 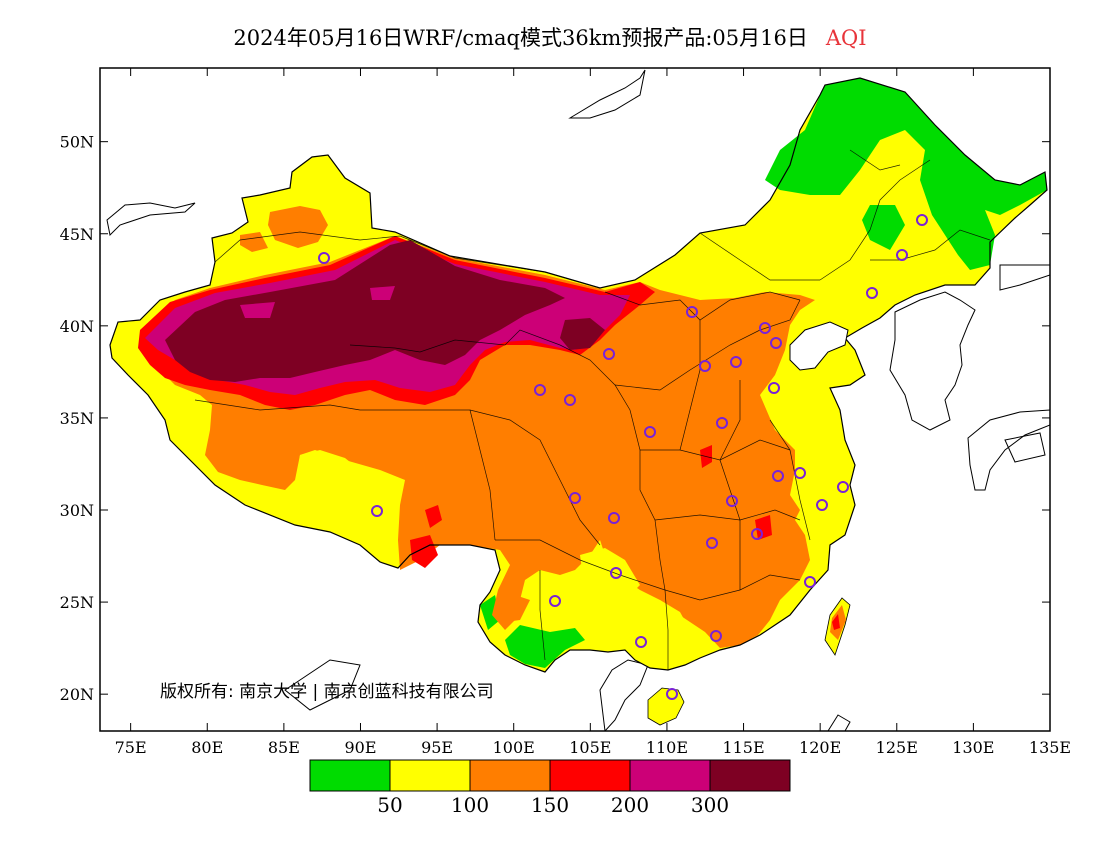 I want to click on lon-tick-label: 105E, so click(x=590, y=747).